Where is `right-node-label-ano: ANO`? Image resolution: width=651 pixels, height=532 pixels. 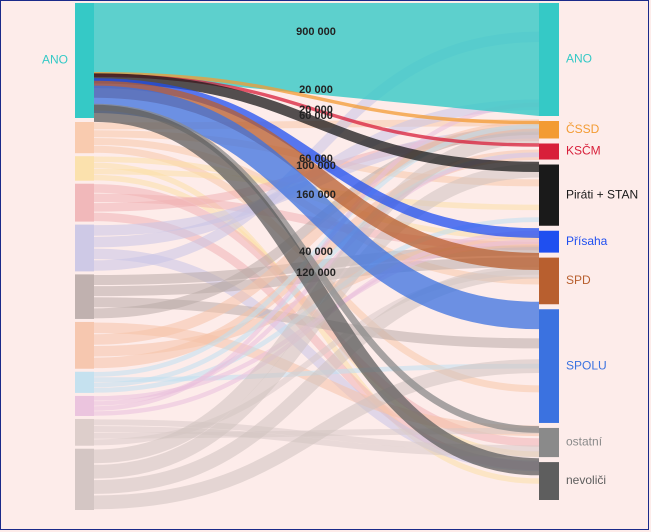 right-node-label-ano: ANO is located at coordinates (579, 59).